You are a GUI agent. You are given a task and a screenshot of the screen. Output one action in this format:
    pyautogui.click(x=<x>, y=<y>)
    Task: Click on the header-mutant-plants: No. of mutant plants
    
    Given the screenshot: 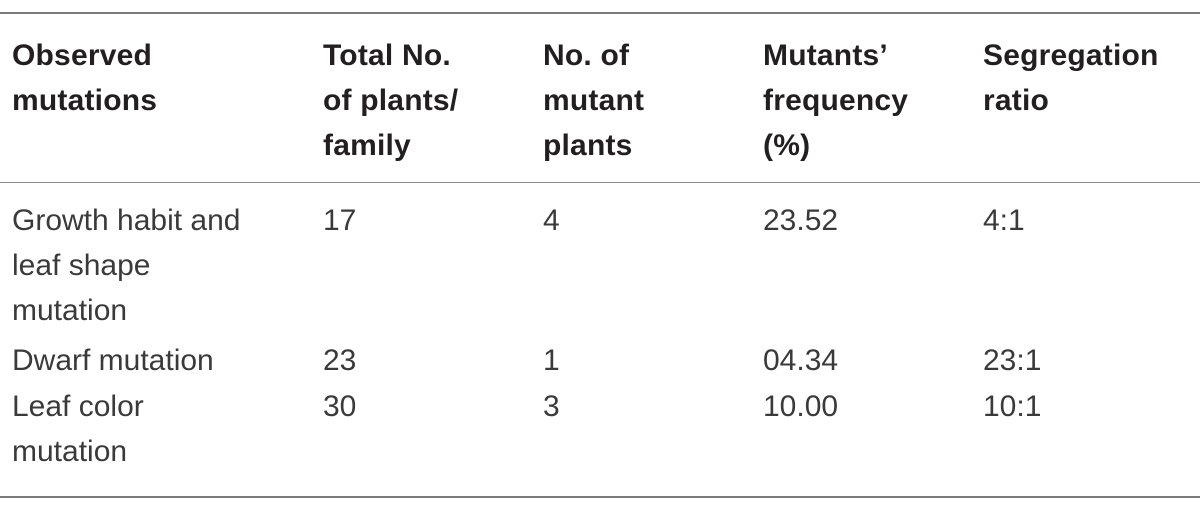 What is the action you would take?
    pyautogui.click(x=594, y=100)
    